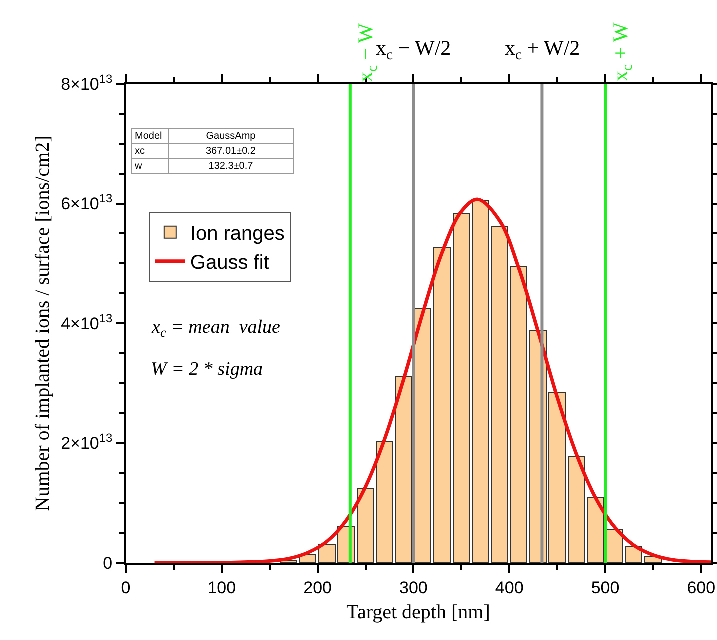 This screenshot has height=640, width=717. What do you see at coordinates (318, 588) in the screenshot?
I see `x-tick-label: 200` at bounding box center [318, 588].